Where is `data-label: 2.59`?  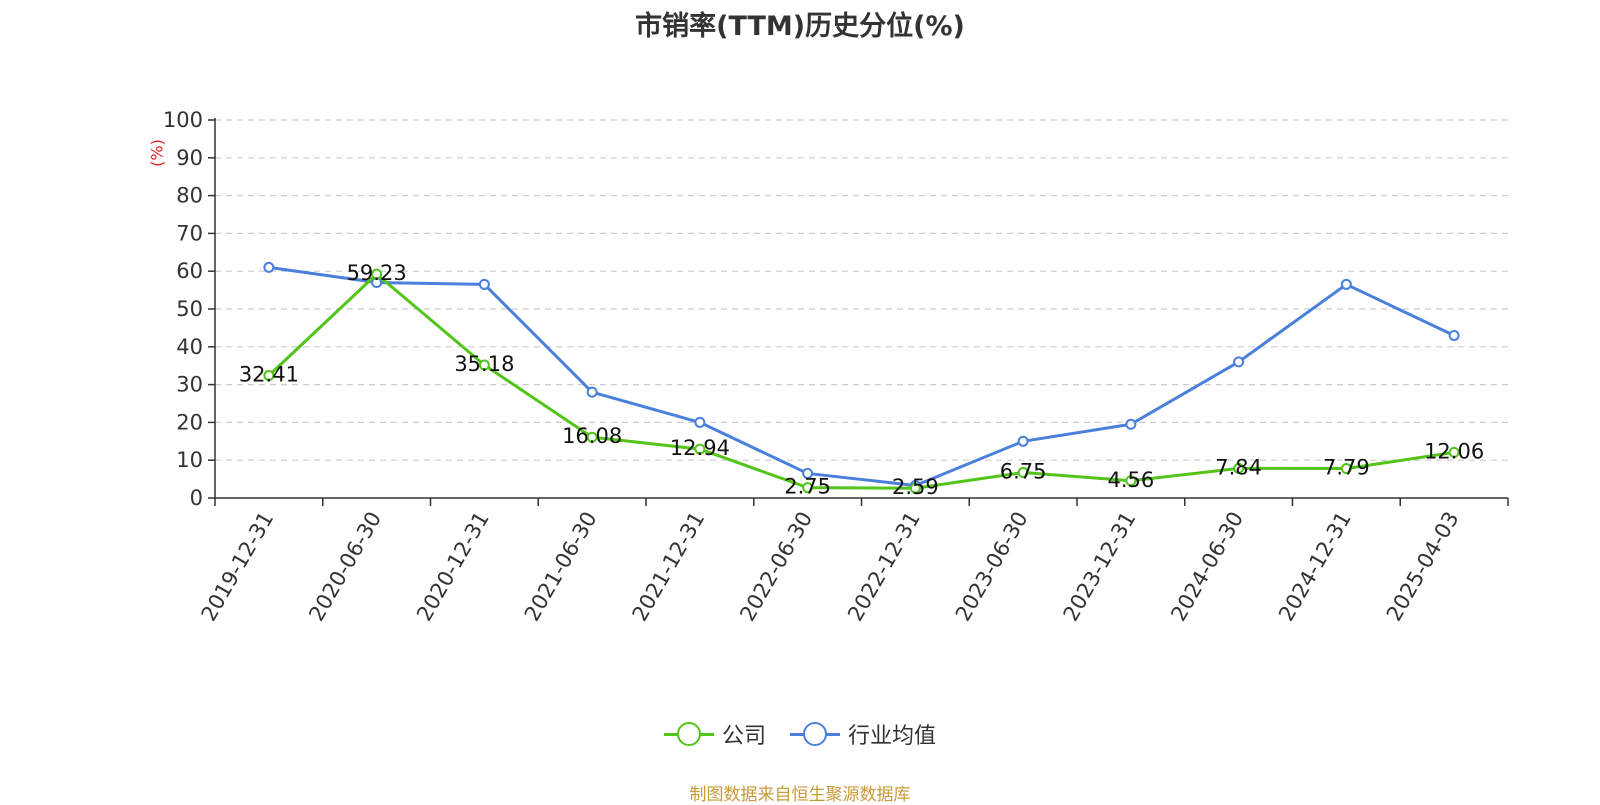 data-label: 2.59 is located at coordinates (915, 487).